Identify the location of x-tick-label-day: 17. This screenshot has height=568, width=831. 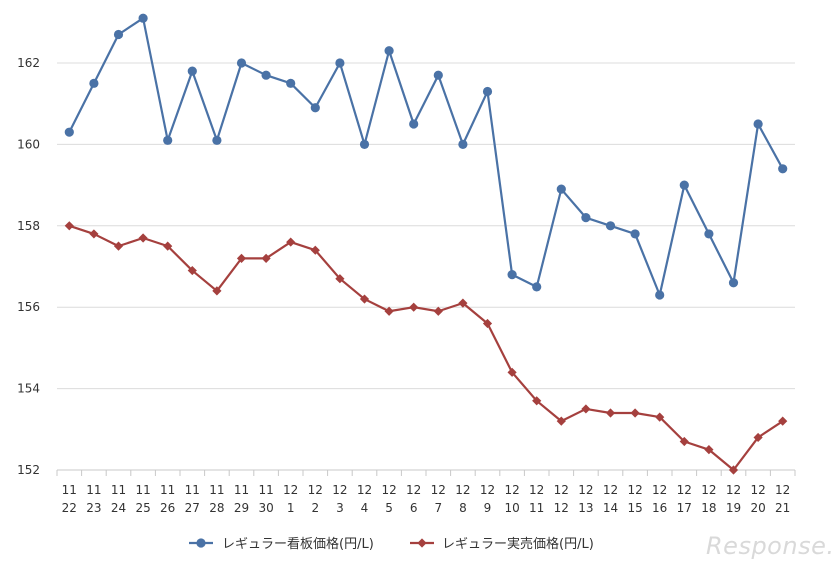
(684, 508).